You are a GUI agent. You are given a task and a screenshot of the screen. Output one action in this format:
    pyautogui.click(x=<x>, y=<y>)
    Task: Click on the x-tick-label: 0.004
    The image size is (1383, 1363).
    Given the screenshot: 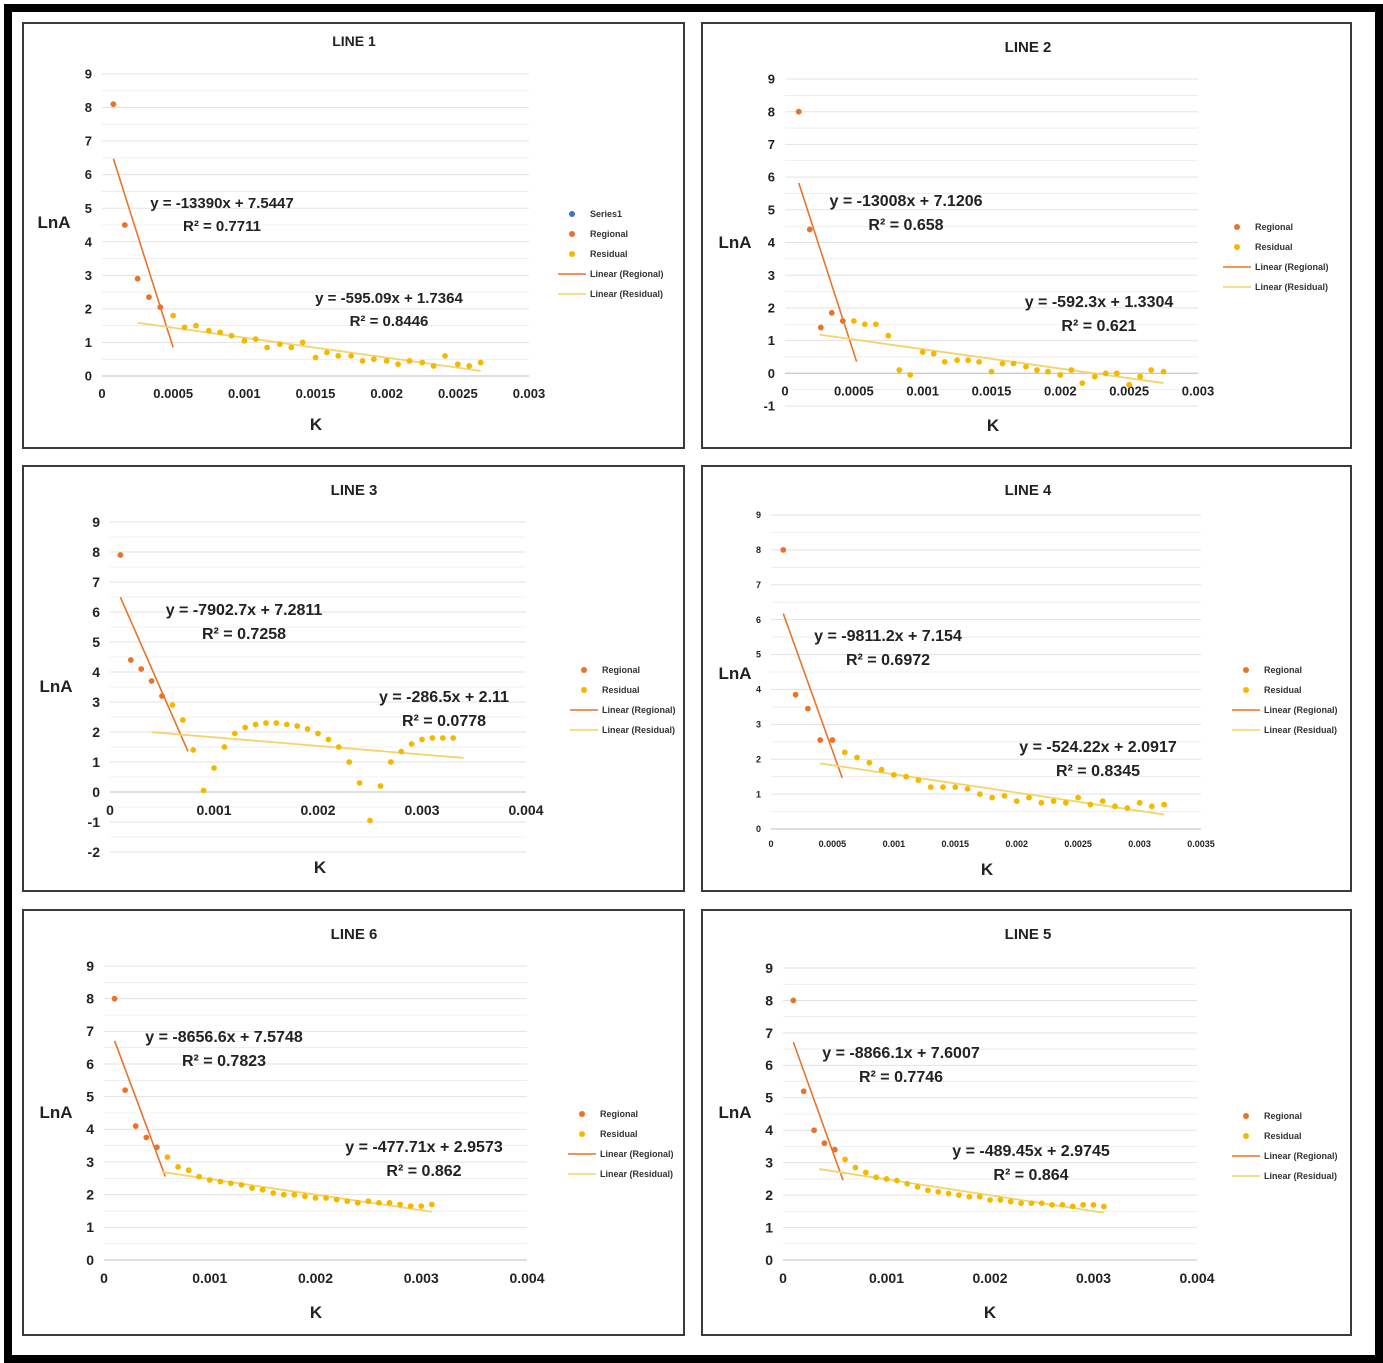 What is the action you would take?
    pyautogui.click(x=525, y=810)
    